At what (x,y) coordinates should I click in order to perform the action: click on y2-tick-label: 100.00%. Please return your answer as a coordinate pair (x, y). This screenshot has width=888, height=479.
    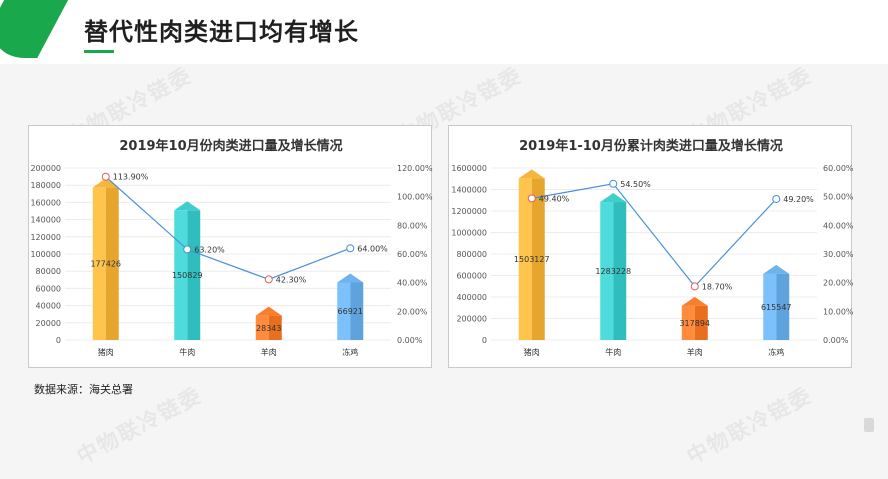
    Looking at the image, I should click on (415, 197).